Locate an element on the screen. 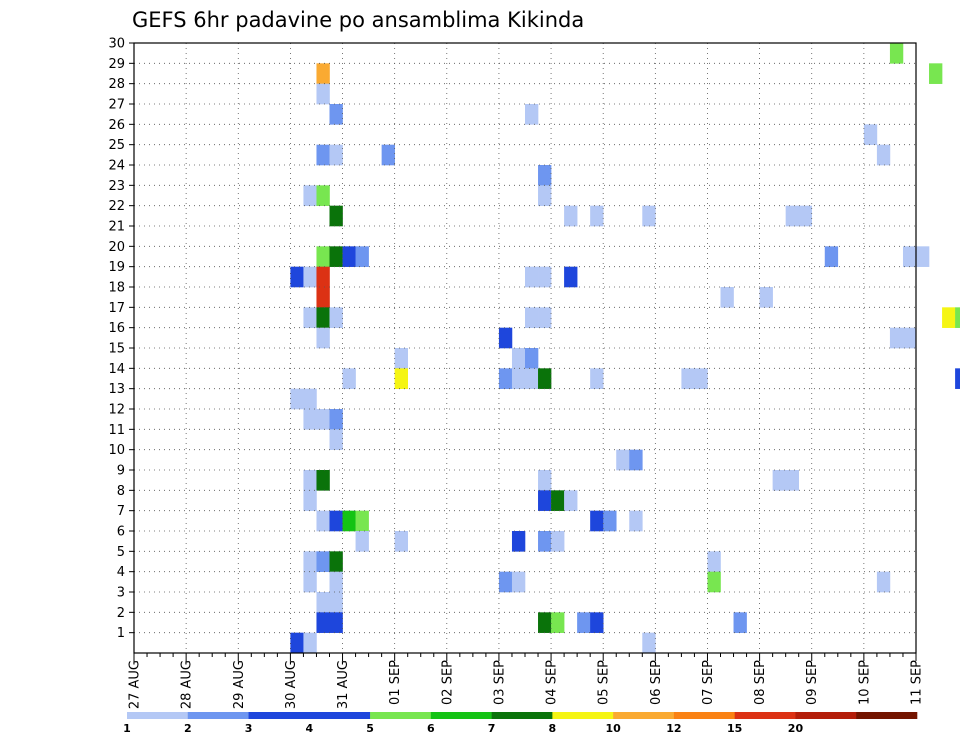 The height and width of the screenshot is (742, 960). y-tick-label: 30 is located at coordinates (116, 44).